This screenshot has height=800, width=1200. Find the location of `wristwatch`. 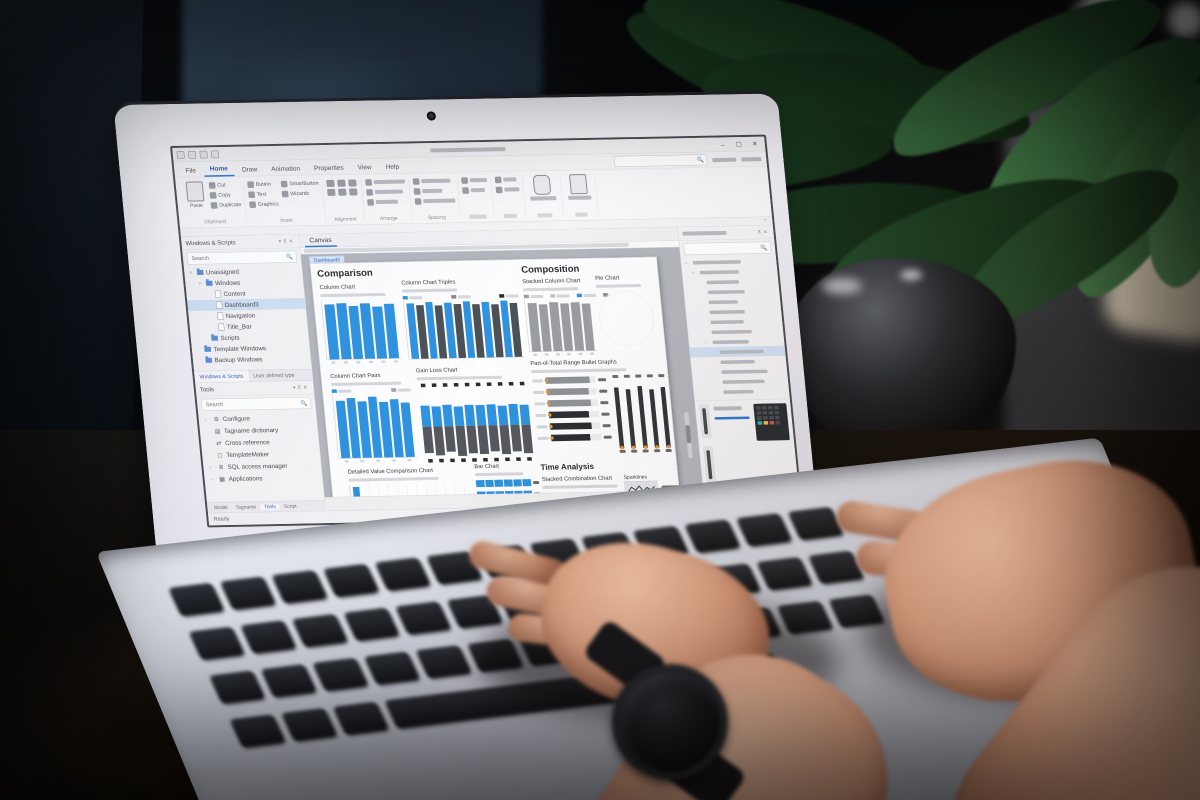

wristwatch is located at coordinates (670, 722).